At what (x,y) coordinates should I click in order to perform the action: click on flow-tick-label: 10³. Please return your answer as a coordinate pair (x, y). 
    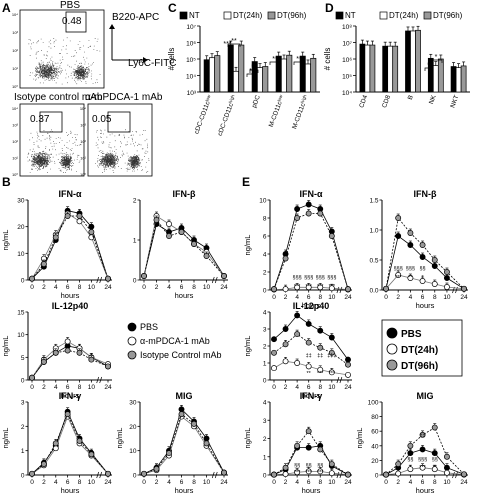
    Looking at the image, I should click on (15, 125).